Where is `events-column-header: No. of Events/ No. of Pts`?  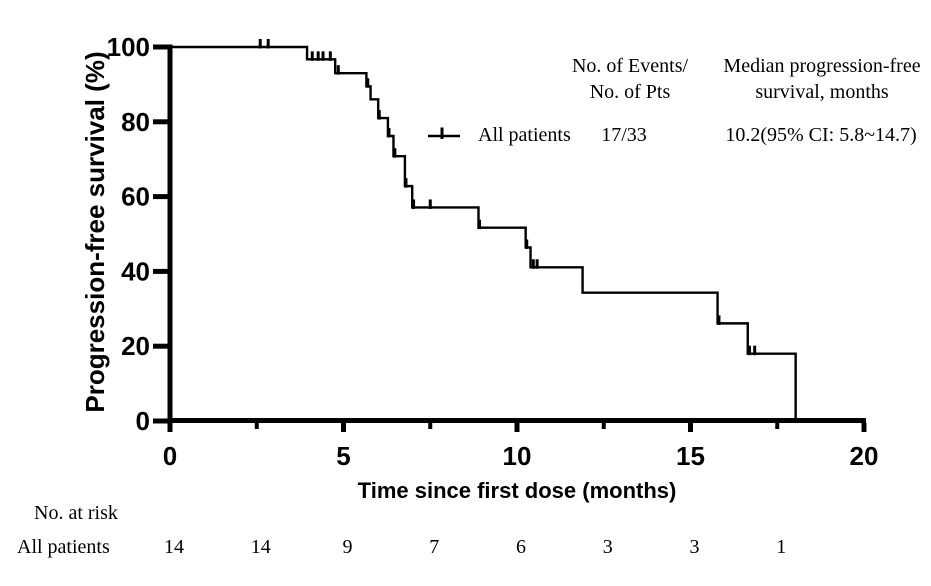
events-column-header: No. of Events/ No. of Pts is located at coordinates (630, 79).